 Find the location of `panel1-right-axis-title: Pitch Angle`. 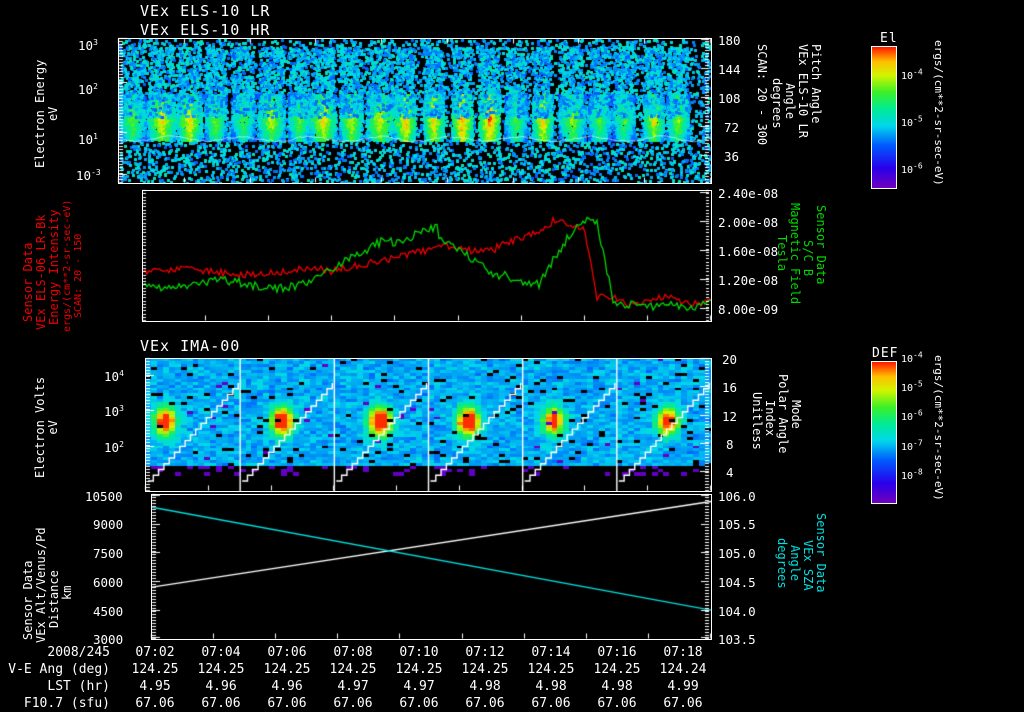

panel1-right-axis-title: Pitch Angle is located at coordinates (816, 84).